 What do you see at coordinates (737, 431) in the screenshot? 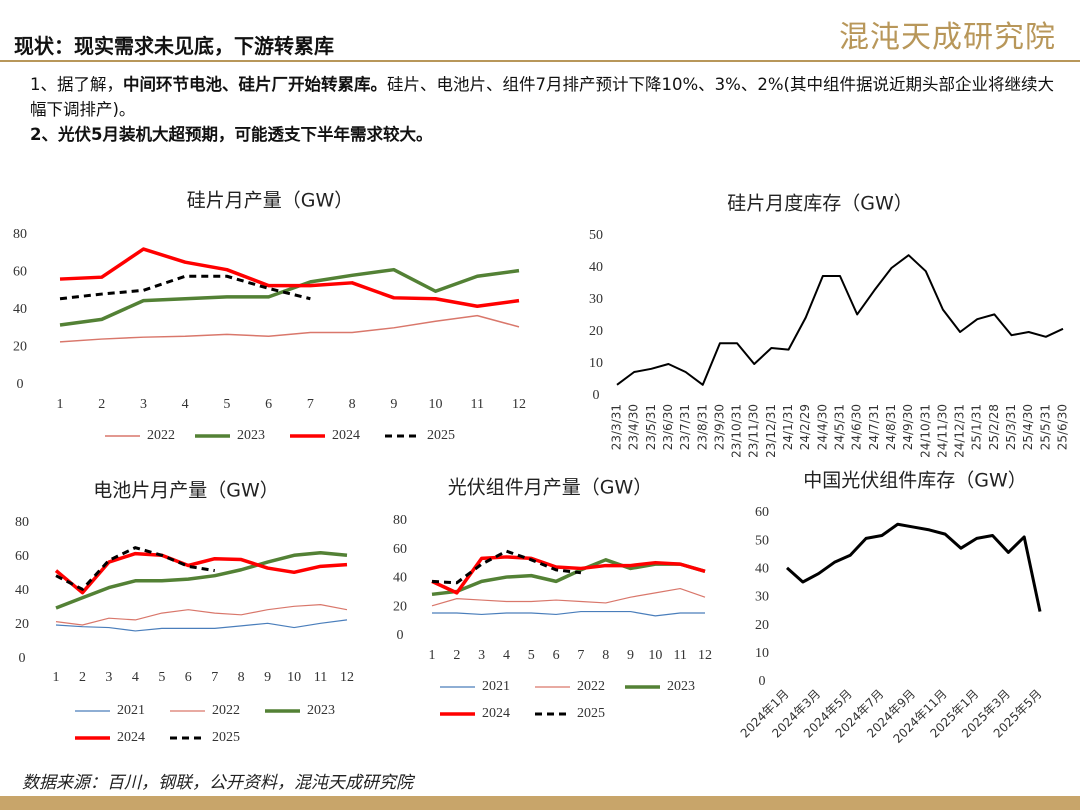
I see `x-tick-label: 23/10/31` at bounding box center [737, 431].